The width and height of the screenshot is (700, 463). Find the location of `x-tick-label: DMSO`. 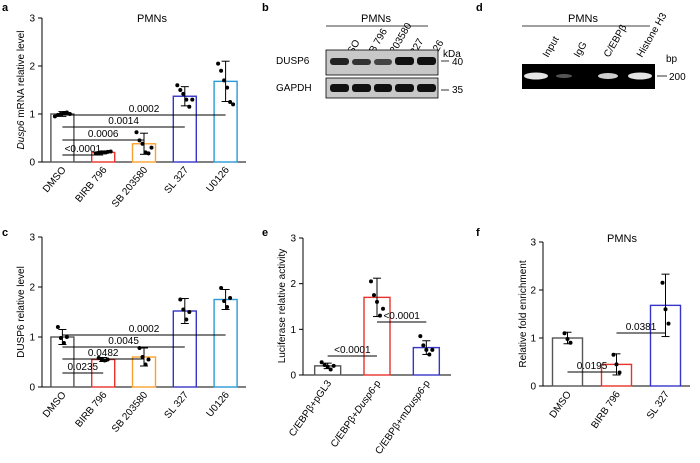

x-tick-label: DMSO is located at coordinates (561, 404).